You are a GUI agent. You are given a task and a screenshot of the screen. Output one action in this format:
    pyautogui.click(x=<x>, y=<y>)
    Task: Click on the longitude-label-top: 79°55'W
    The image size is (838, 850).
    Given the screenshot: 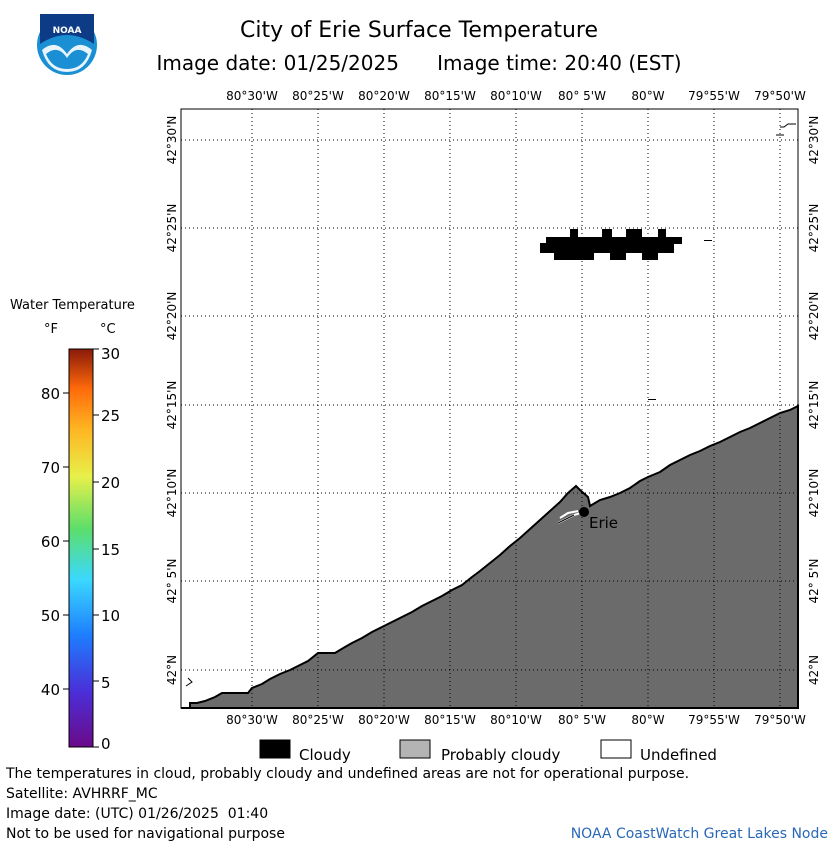 What is the action you would take?
    pyautogui.click(x=714, y=96)
    